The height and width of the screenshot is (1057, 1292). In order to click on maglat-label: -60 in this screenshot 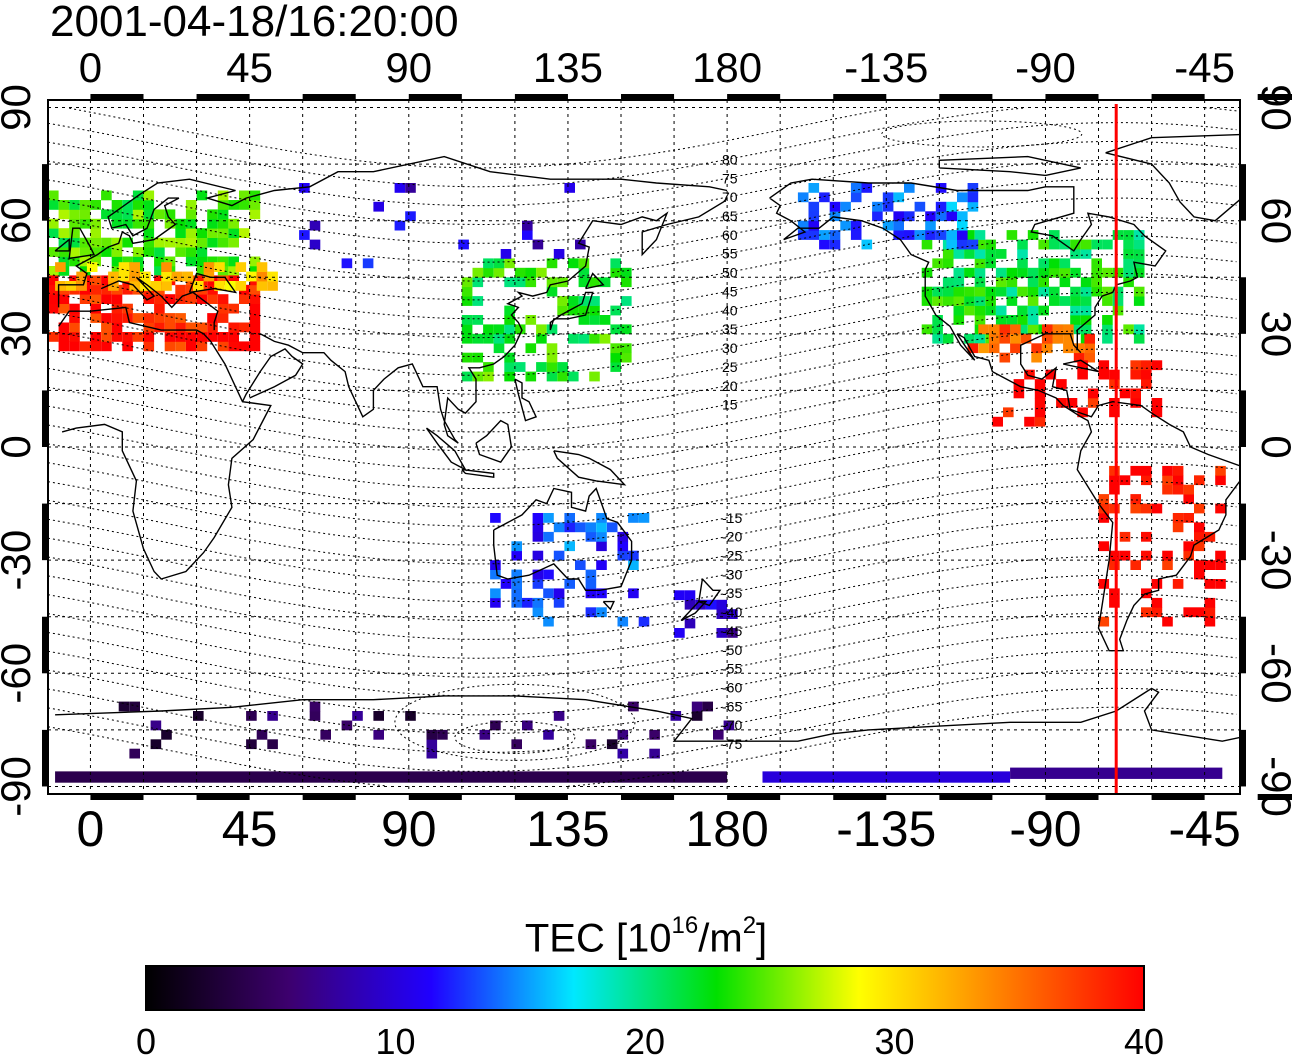, I will do `click(732, 687)`.